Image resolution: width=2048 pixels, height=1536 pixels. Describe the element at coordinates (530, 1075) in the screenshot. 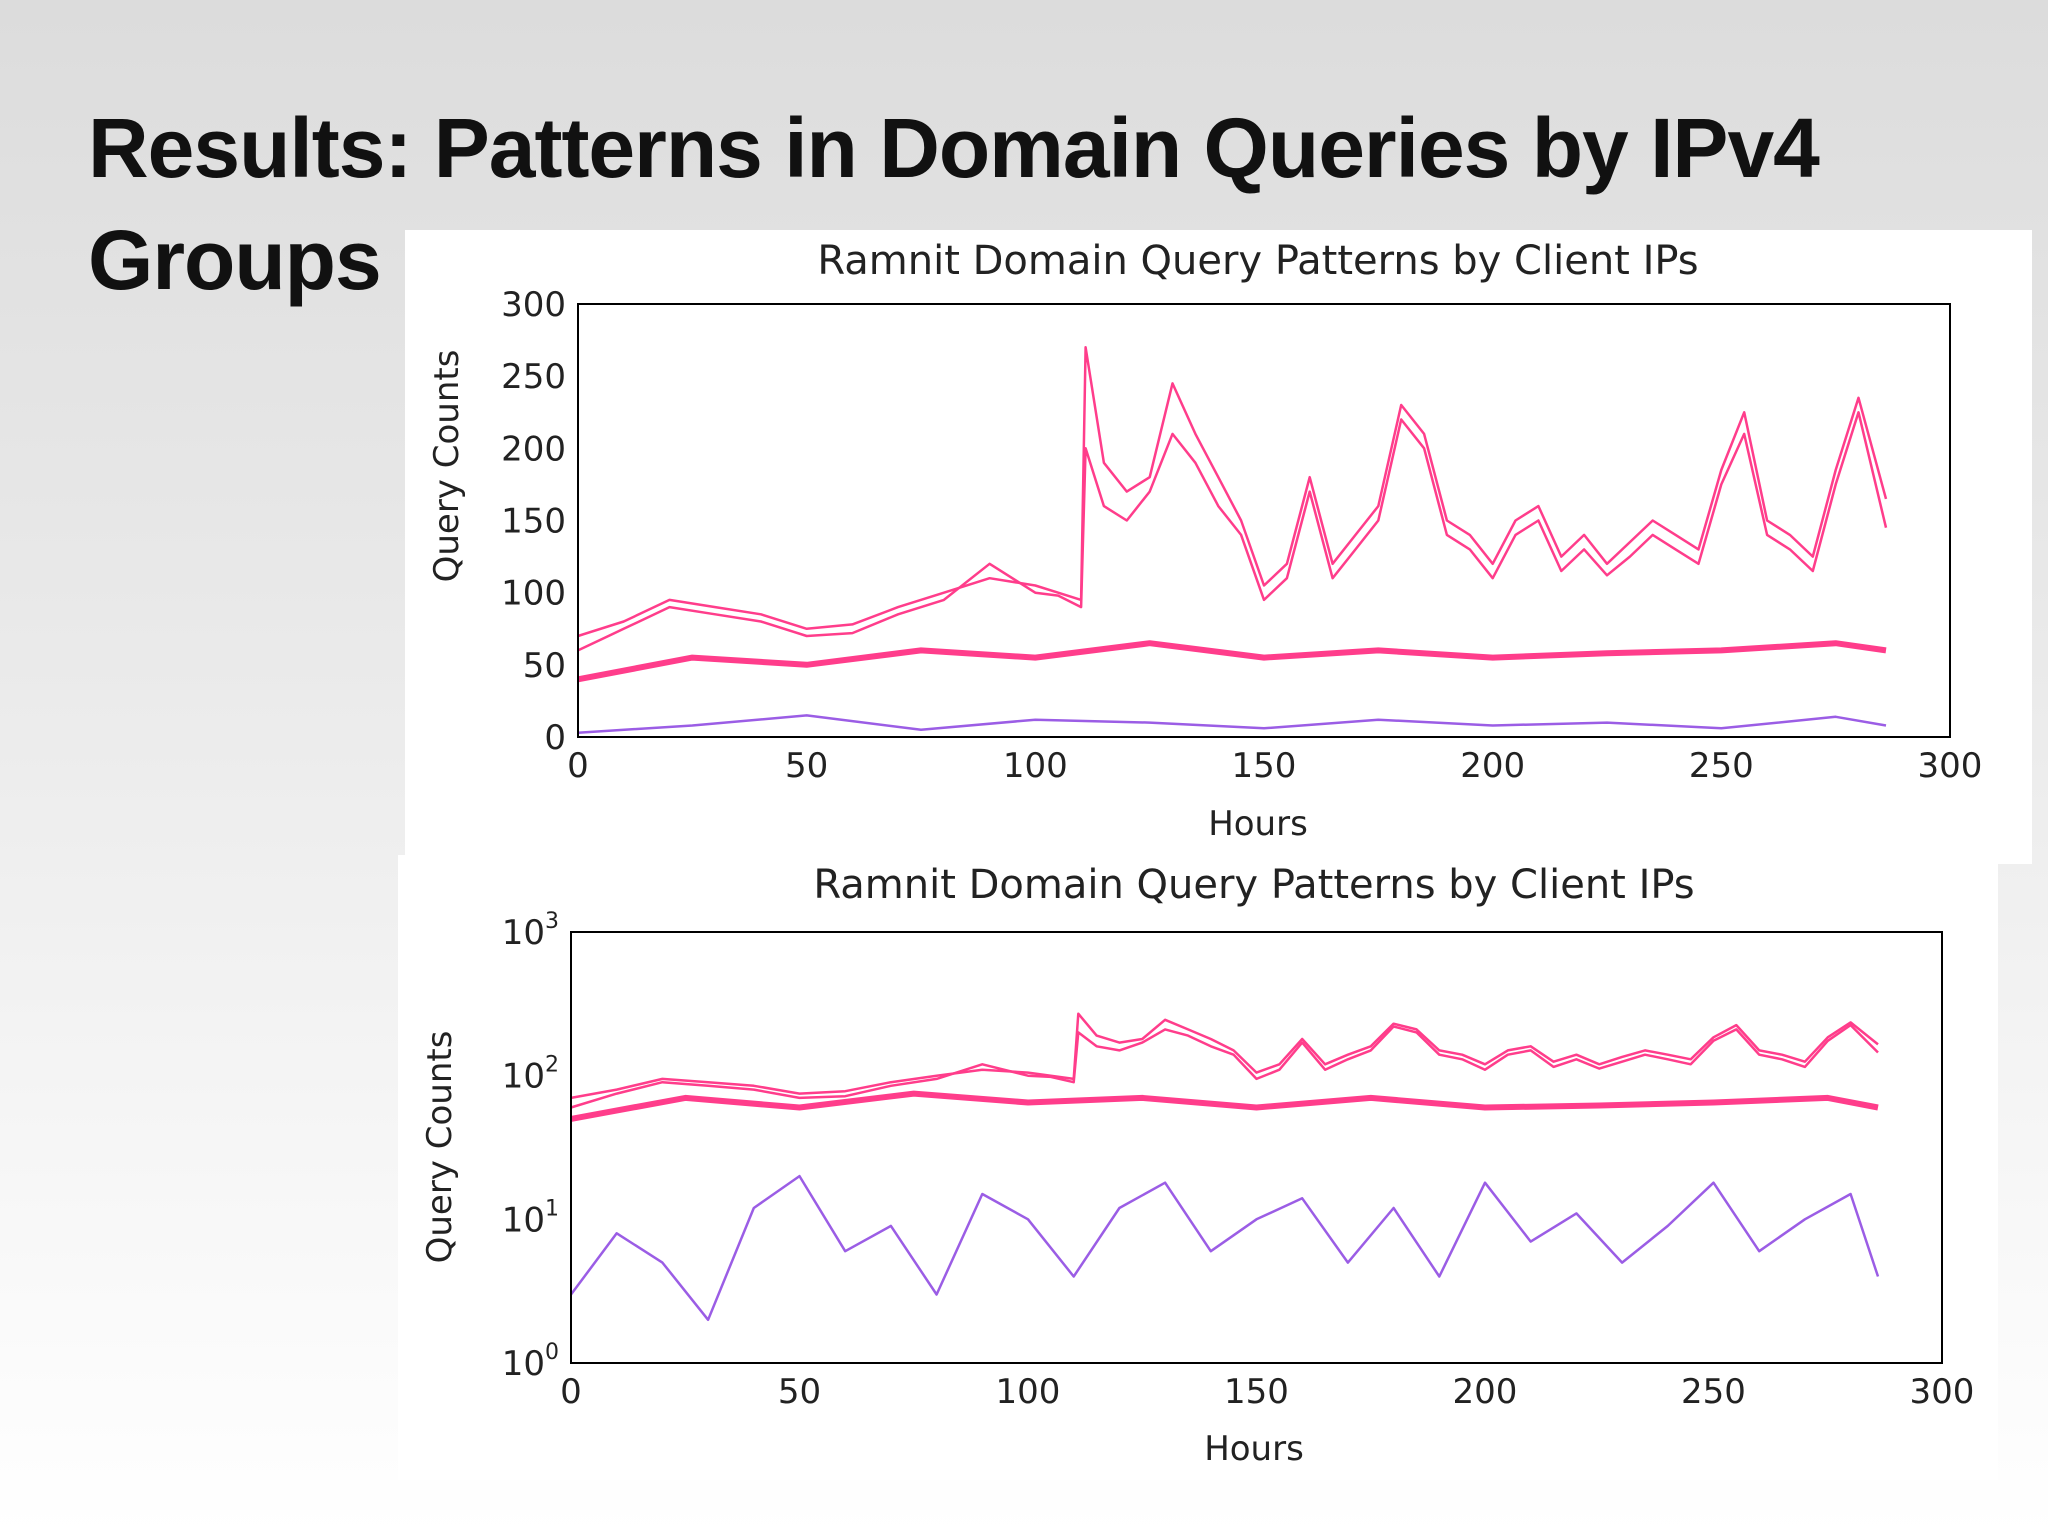

I see `y-tick-label: 102` at that location.